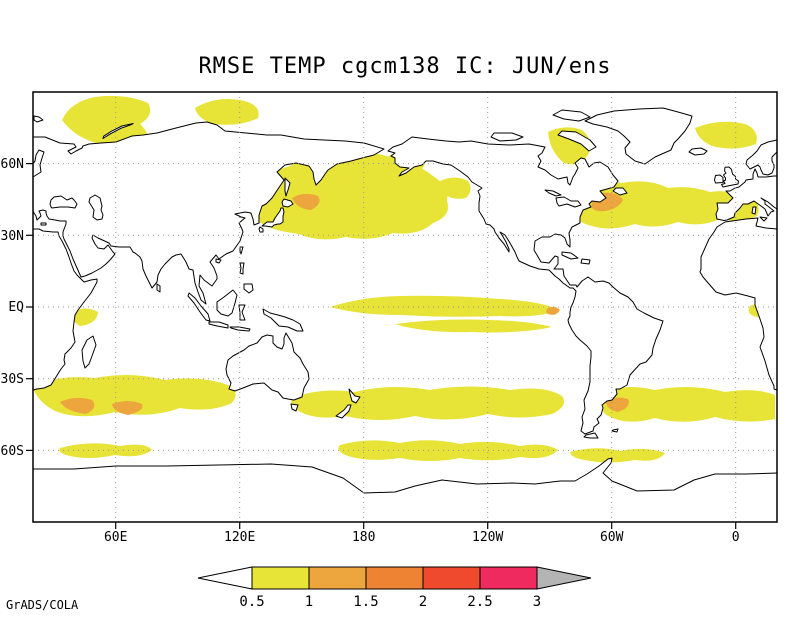 This screenshot has height=618, width=800. What do you see at coordinates (227, 303) in the screenshot?
I see `coastline-borneo` at bounding box center [227, 303].